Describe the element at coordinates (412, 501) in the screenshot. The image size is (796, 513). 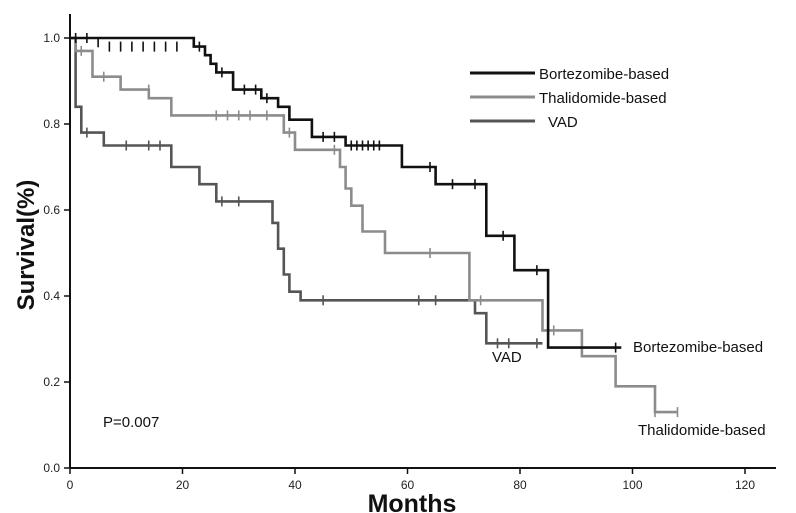
I see `x-axis-title: Months` at that location.